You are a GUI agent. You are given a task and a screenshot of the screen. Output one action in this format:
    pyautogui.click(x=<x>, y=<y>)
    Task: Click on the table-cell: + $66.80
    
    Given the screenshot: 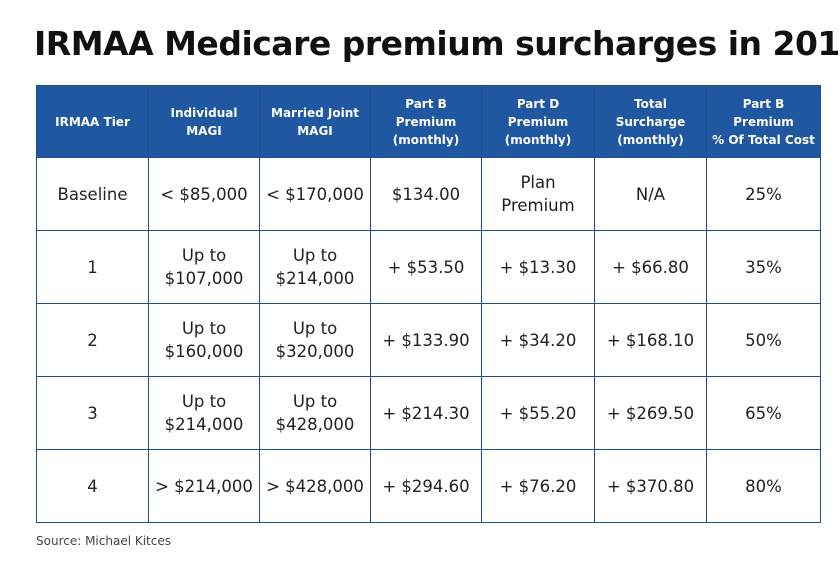 What is the action you would take?
    pyautogui.click(x=650, y=267)
    